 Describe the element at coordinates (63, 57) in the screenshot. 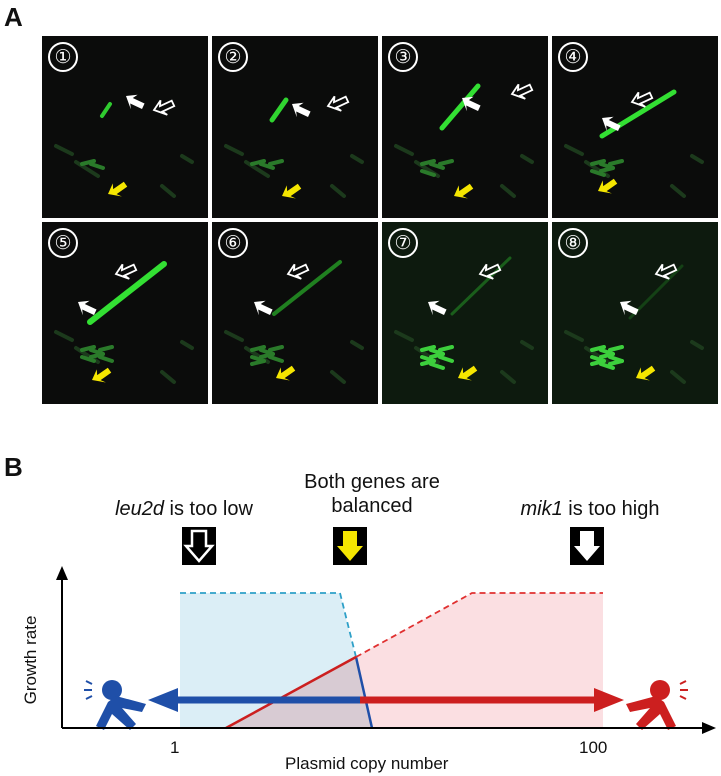

I see `frame-number: ①` at that location.